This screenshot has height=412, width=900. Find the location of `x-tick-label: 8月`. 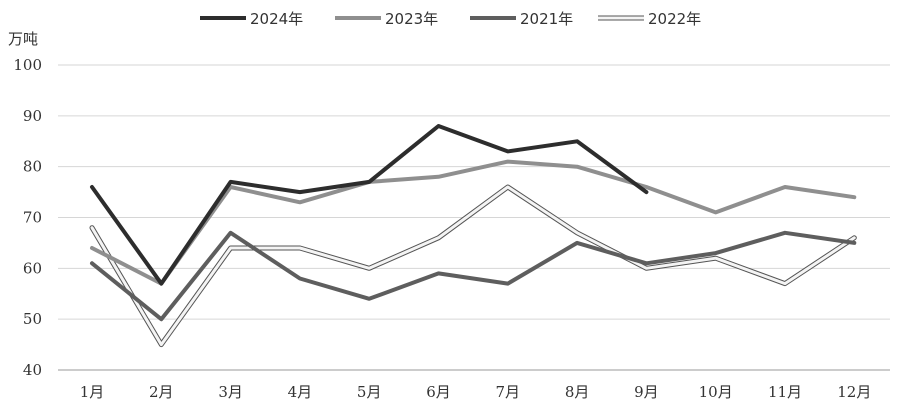

x-tick-label: 8月 is located at coordinates (577, 392).